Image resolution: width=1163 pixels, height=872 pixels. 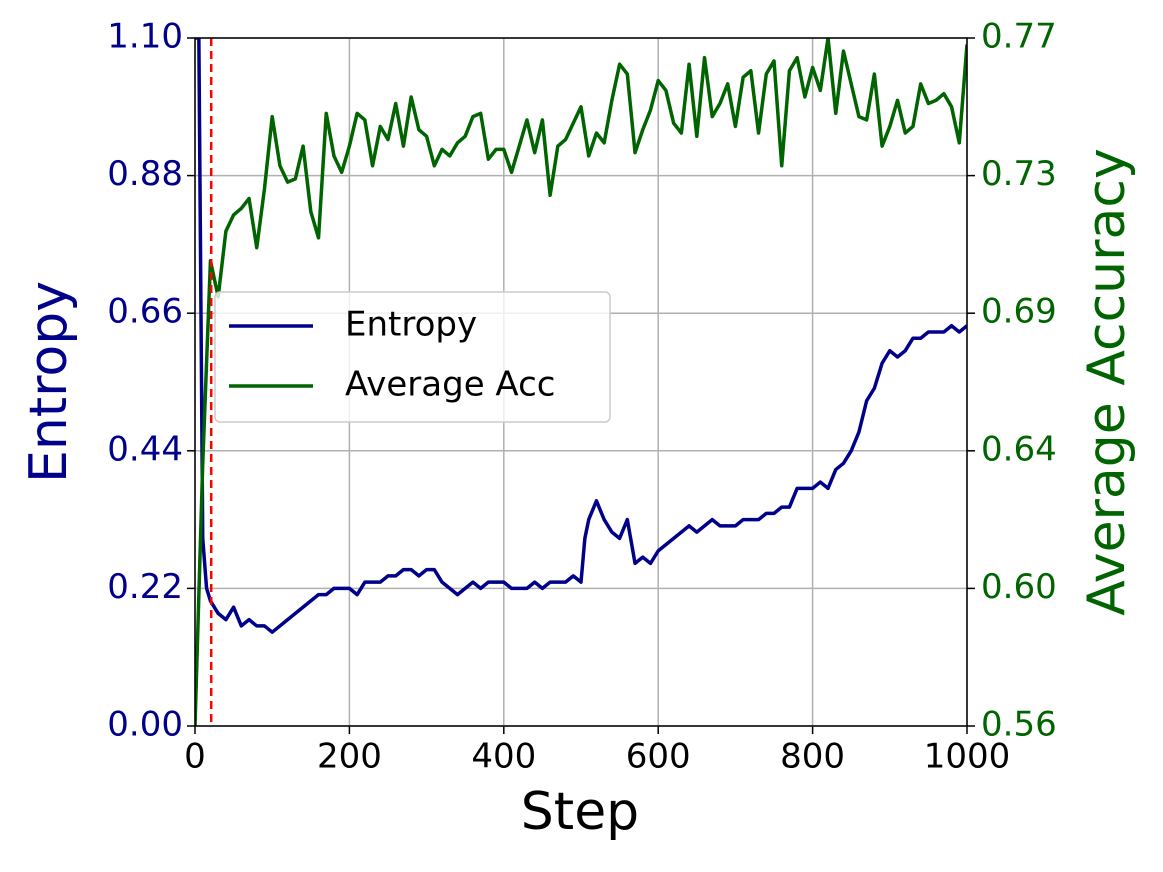 I want to click on y-tick-label: 0.44, so click(x=145, y=449).